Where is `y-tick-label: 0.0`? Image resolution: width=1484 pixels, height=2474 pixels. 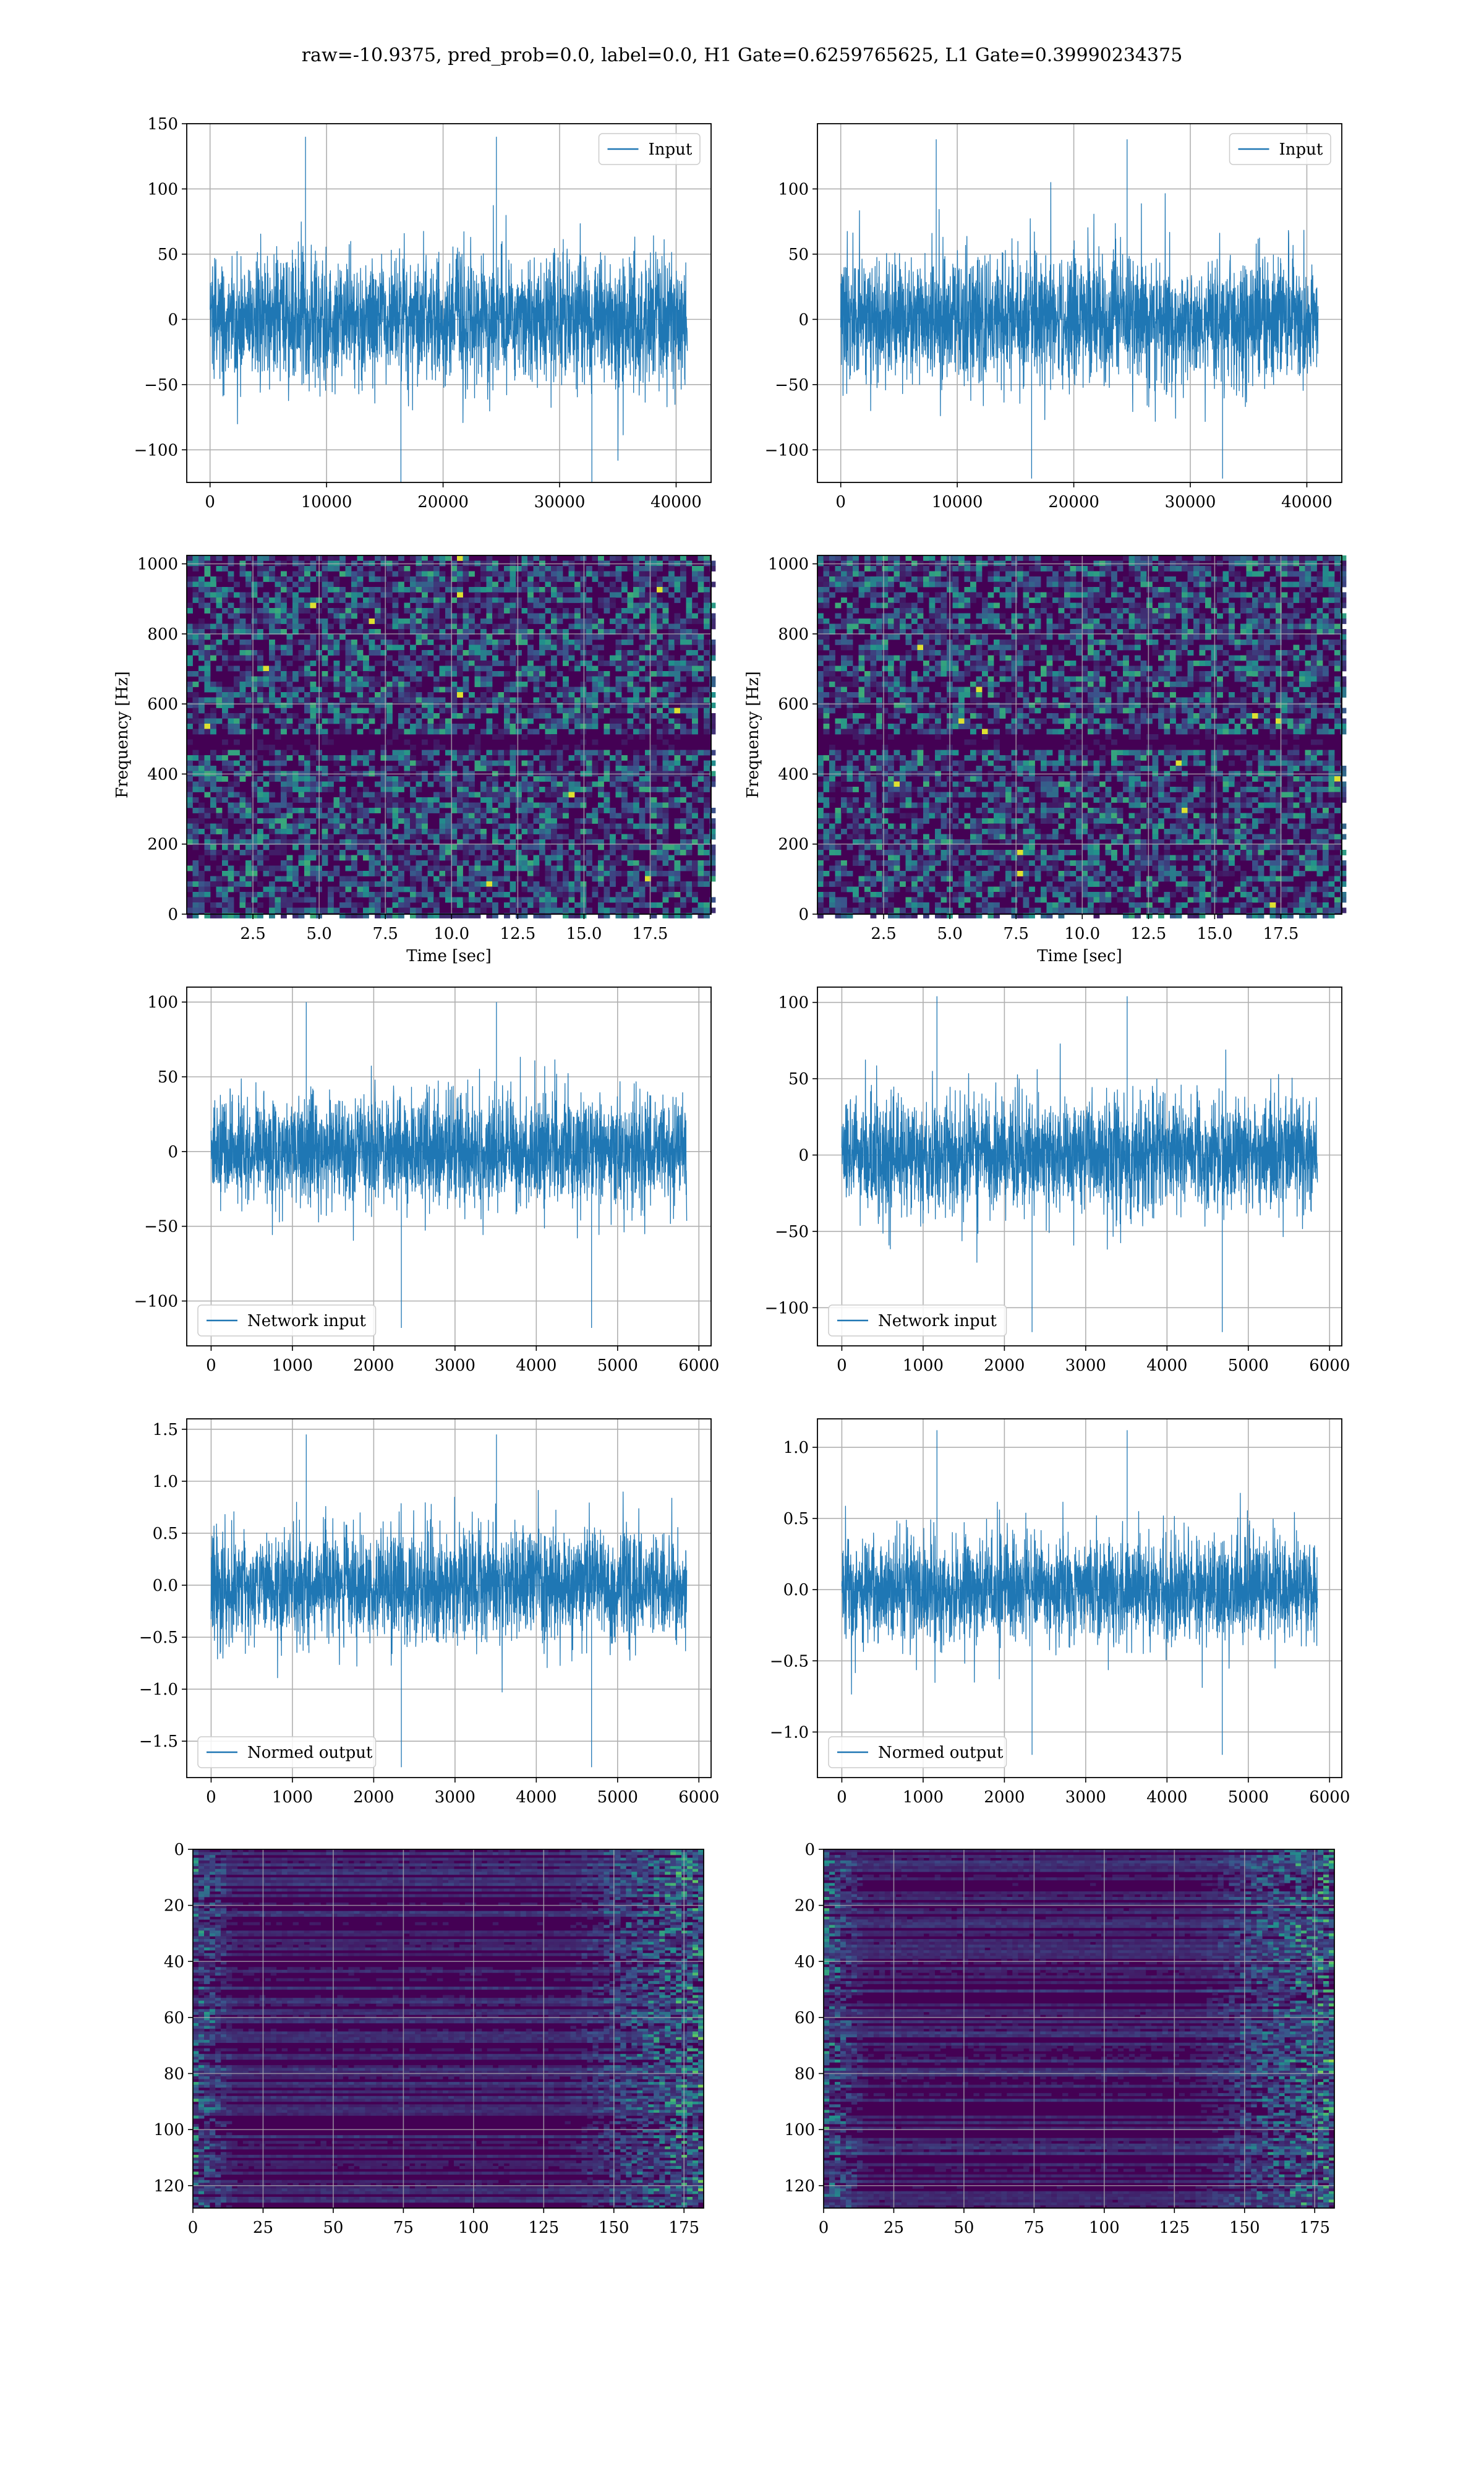 y-tick-label: 0.0 is located at coordinates (165, 1586).